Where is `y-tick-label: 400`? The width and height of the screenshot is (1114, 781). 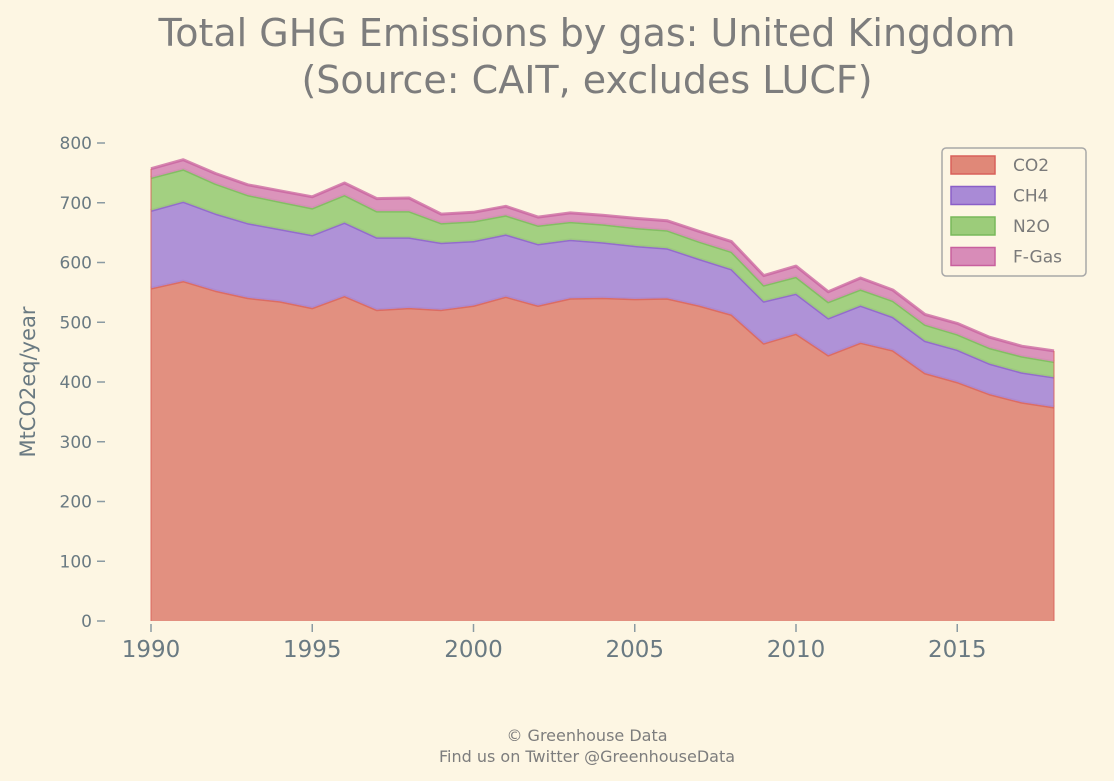 y-tick-label: 400 is located at coordinates (76, 383).